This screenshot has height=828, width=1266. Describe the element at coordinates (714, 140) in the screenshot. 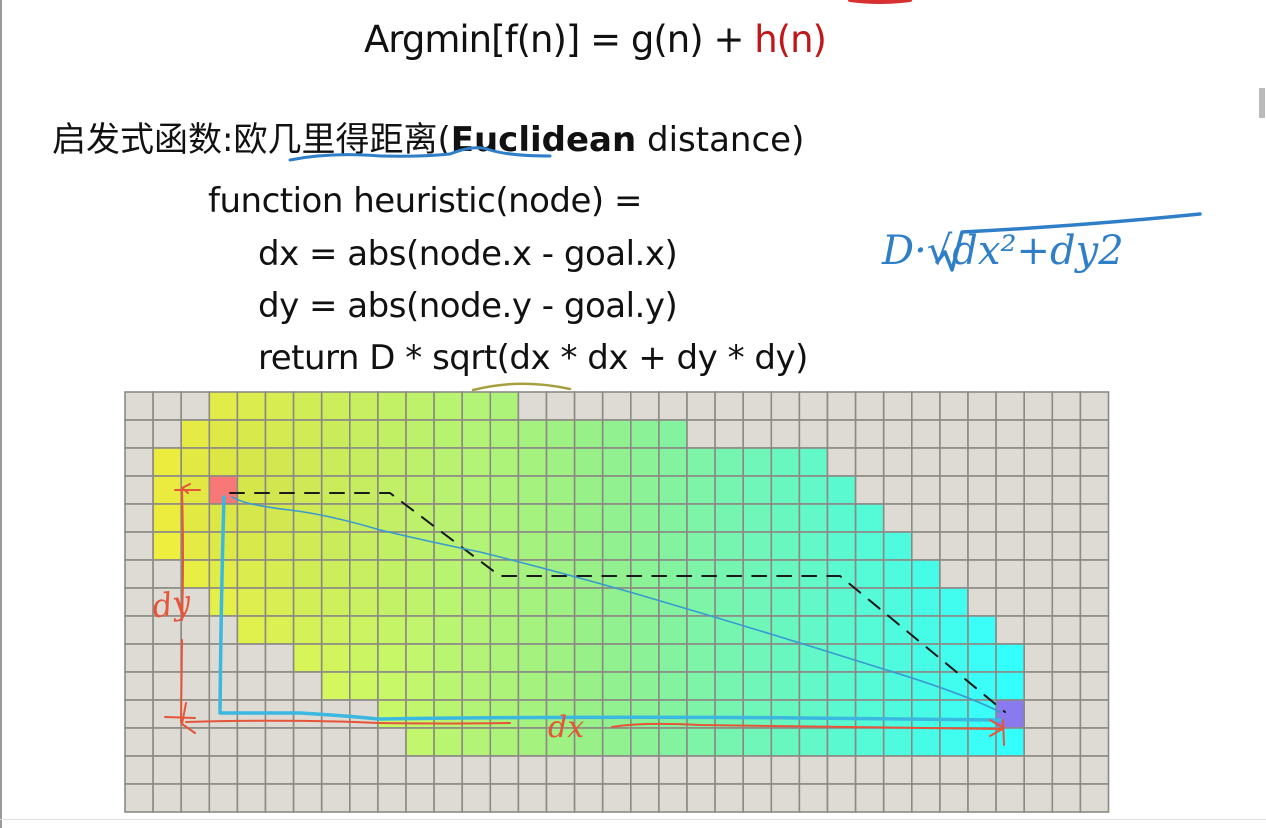

I see `heading-english: distance` at that location.